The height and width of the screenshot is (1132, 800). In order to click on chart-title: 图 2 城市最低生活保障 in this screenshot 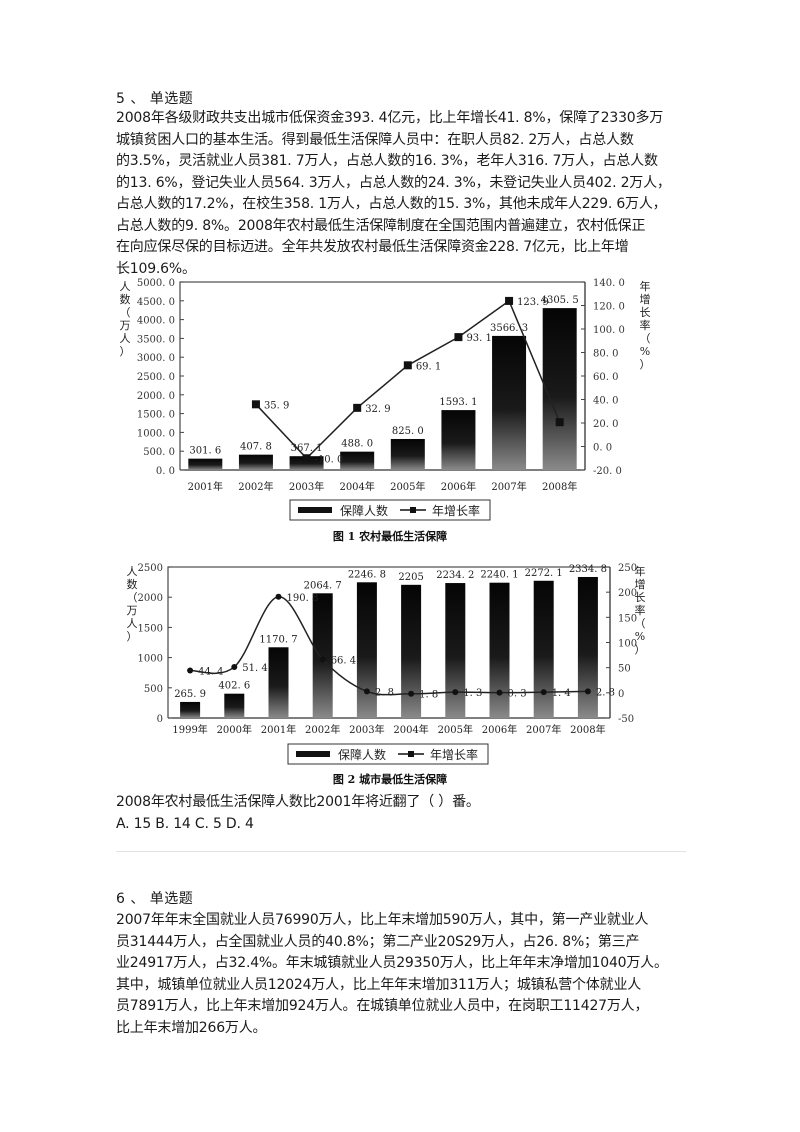, I will do `click(390, 779)`.